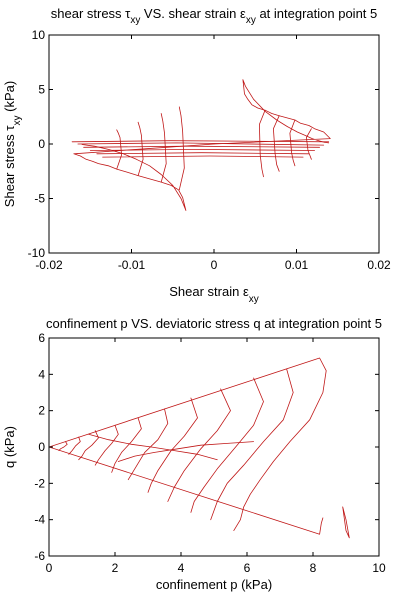 The height and width of the screenshot is (605, 418). I want to click on x-axis-label: Shear strain εxy, so click(214, 294).